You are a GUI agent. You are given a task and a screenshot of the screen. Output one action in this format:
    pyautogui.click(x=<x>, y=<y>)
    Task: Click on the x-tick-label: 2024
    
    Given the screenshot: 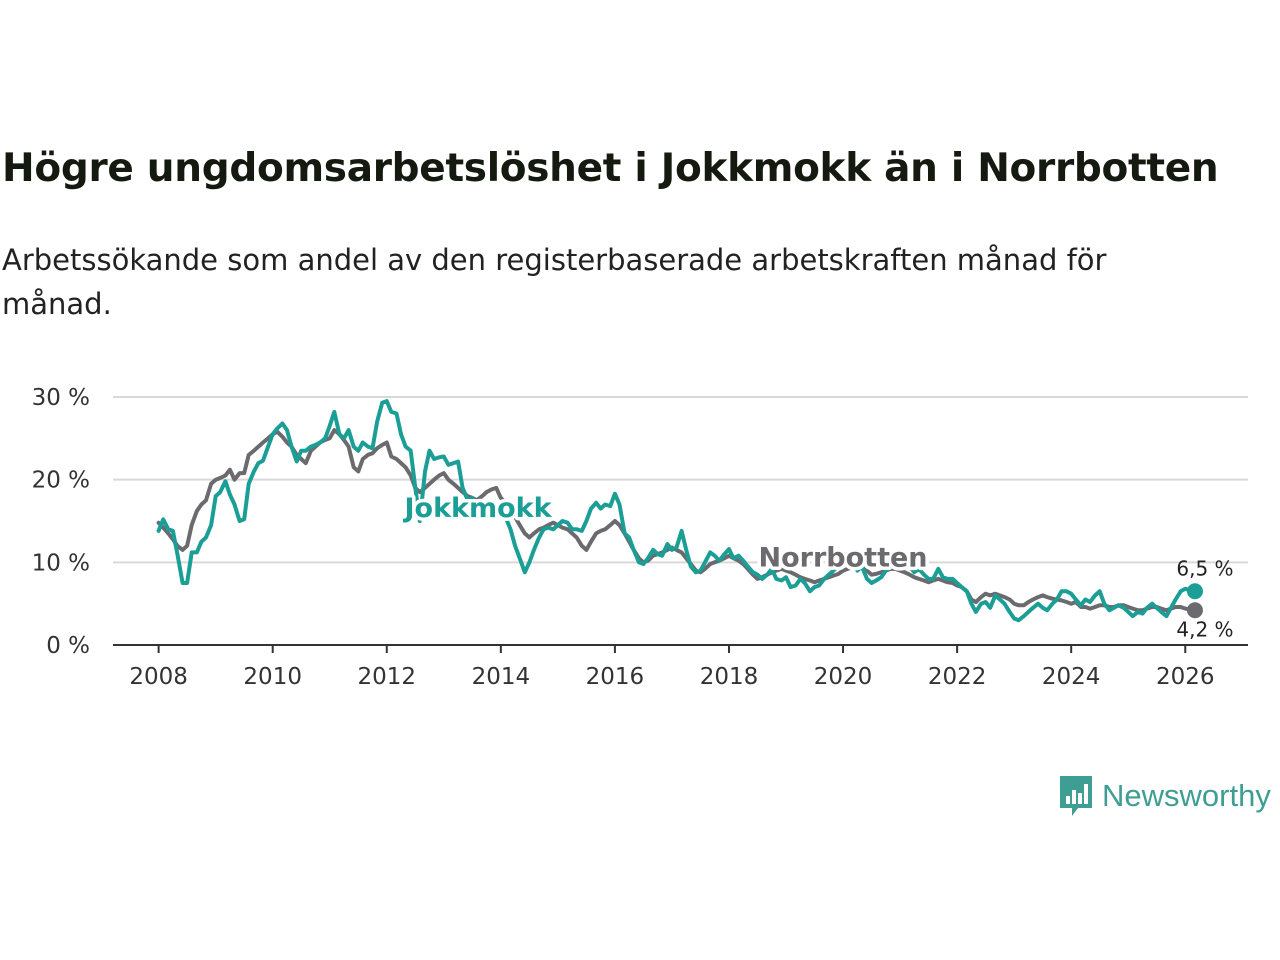 What is the action you would take?
    pyautogui.click(x=1071, y=677)
    